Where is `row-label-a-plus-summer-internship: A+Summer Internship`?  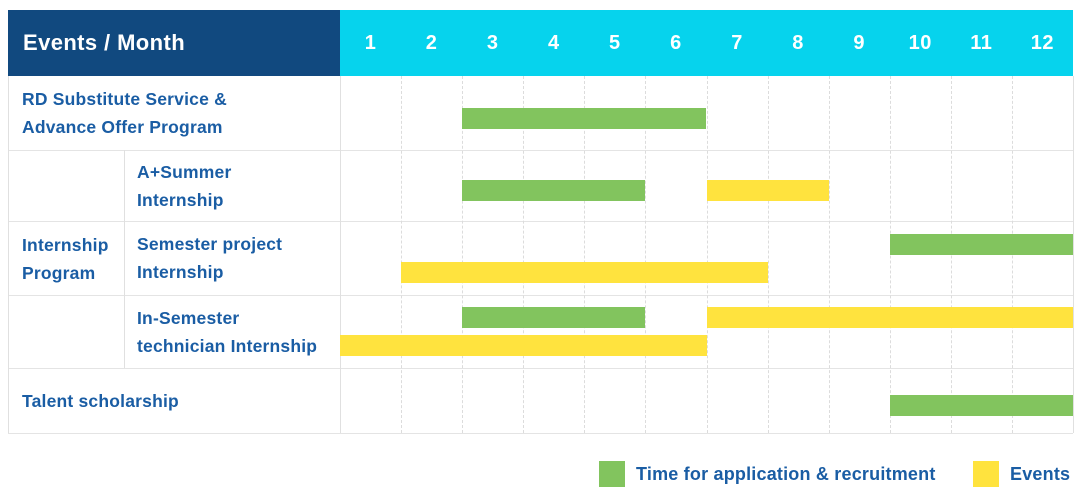
row-label-a-plus-summer-internship: A+Summer Internship is located at coordinates (232, 185).